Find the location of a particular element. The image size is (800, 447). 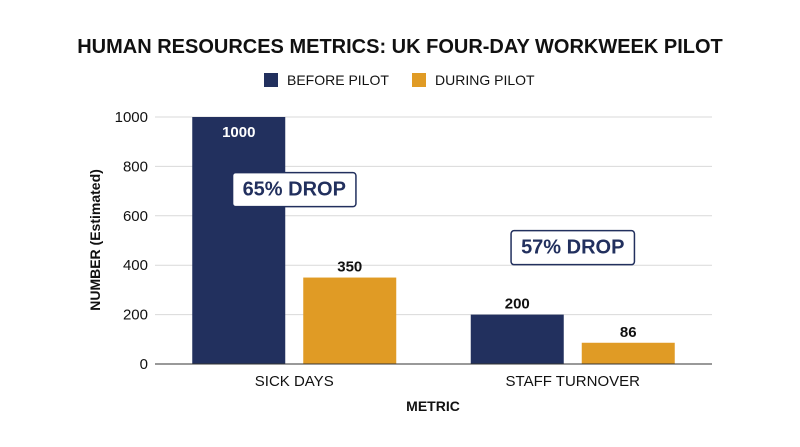

annotation-box-57-drop is located at coordinates (573, 247).